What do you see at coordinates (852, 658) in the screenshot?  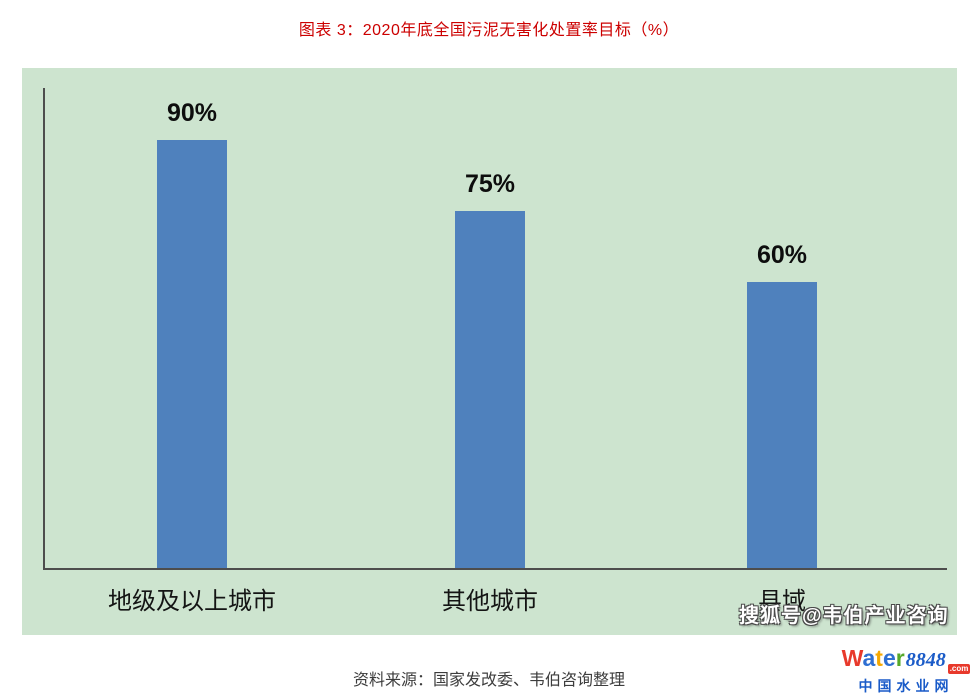 I see `logo-letter: W` at bounding box center [852, 658].